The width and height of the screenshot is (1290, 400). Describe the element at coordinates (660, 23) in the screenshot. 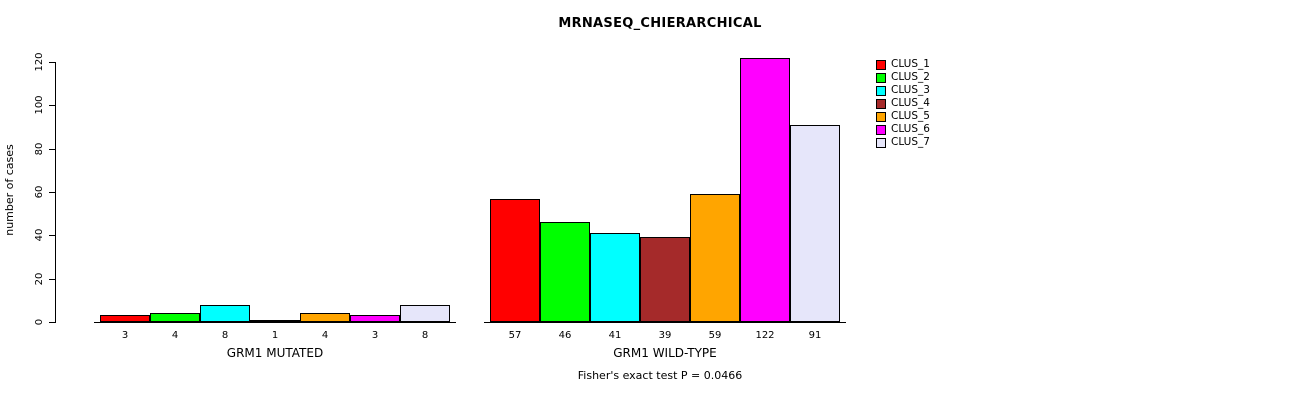

I see `chart-title: MRNASEQ_CHIERARCHICAL` at that location.